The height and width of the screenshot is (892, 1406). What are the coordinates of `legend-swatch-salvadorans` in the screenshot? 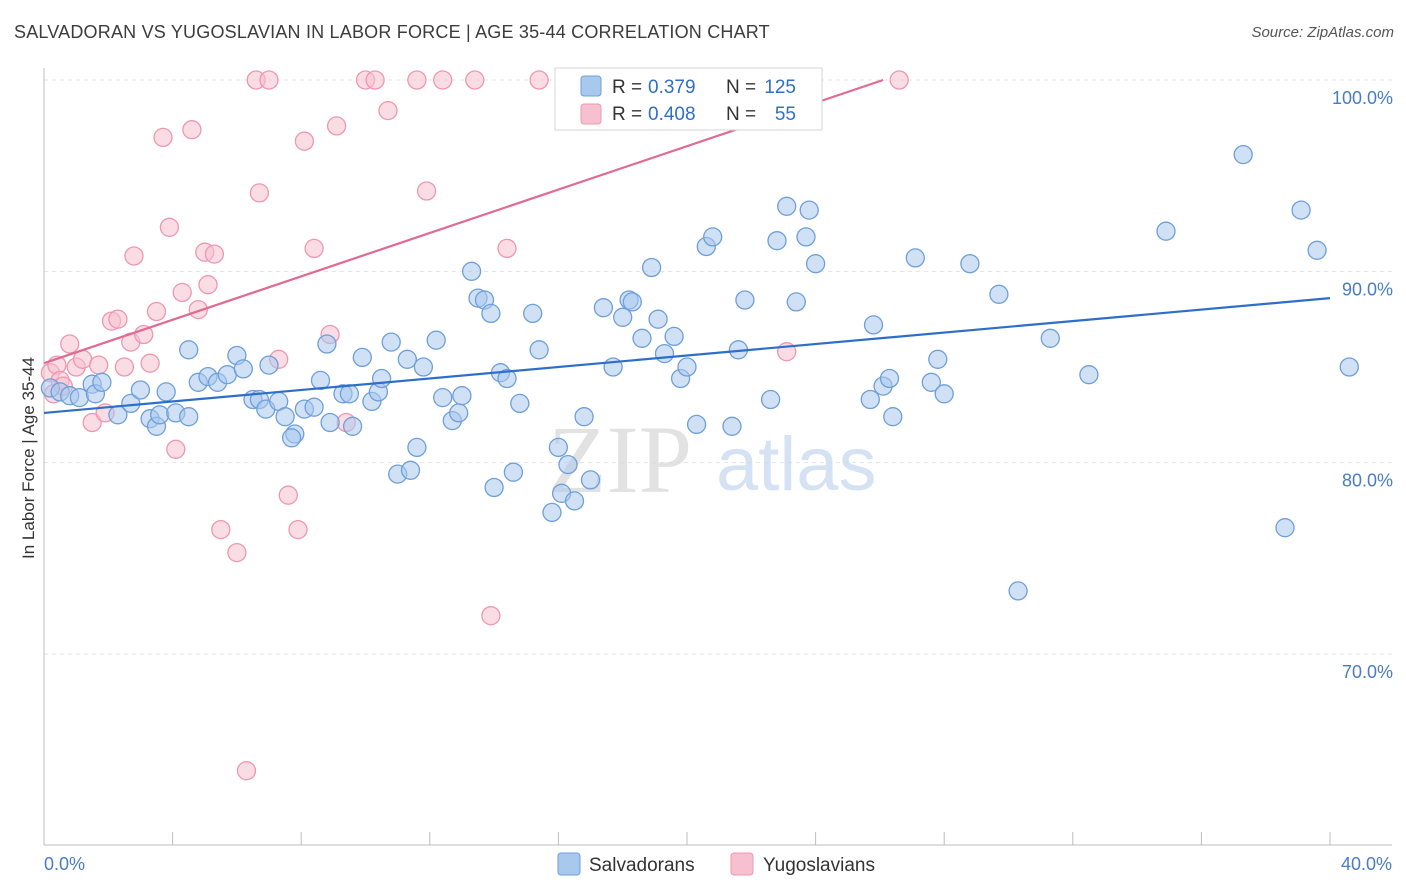 It's located at (569, 864).